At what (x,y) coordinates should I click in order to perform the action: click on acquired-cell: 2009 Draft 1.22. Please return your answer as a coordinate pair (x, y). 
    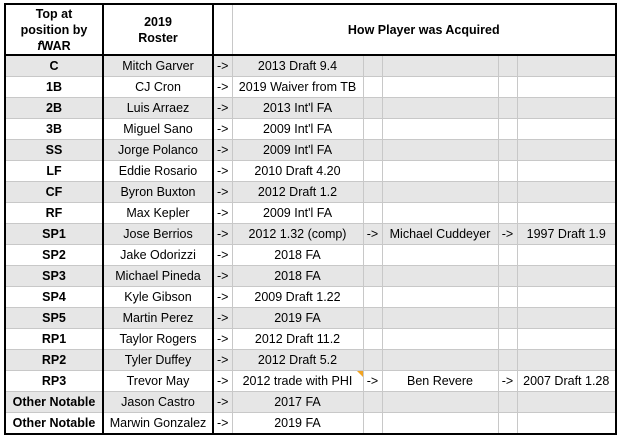
    Looking at the image, I should click on (297, 297).